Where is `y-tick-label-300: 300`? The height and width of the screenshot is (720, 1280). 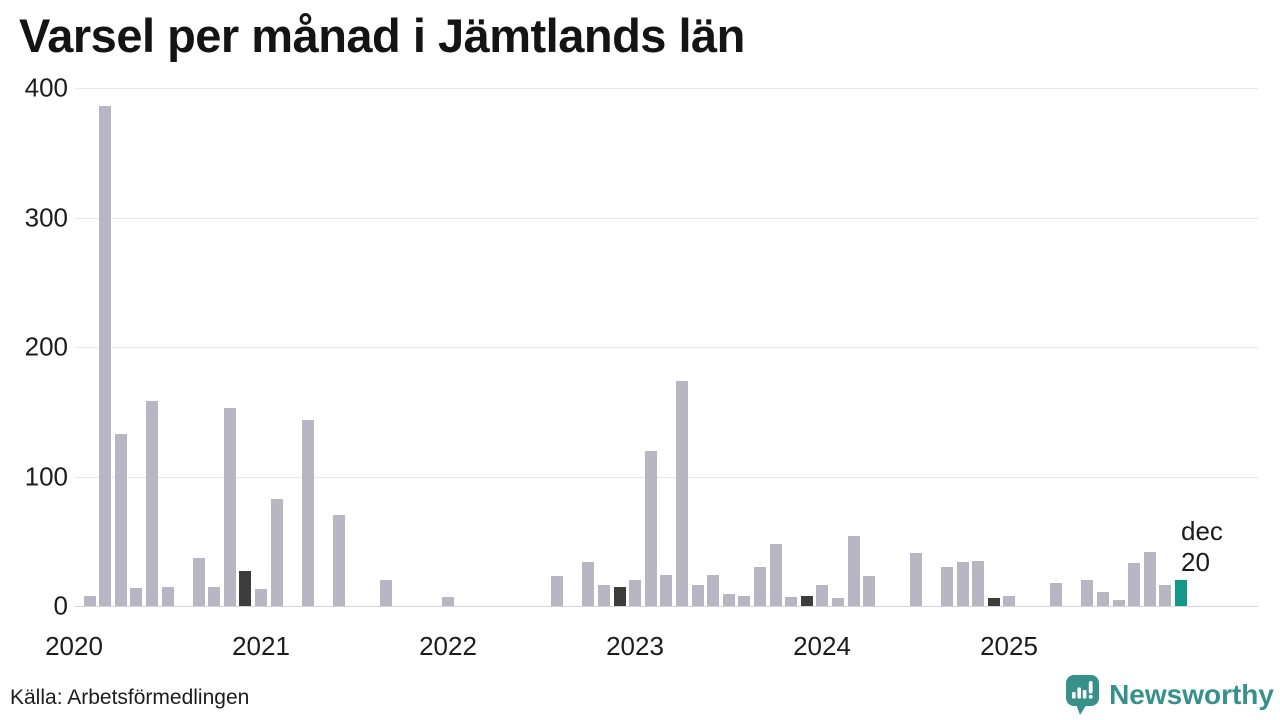 y-tick-label-300: 300 is located at coordinates (46, 217).